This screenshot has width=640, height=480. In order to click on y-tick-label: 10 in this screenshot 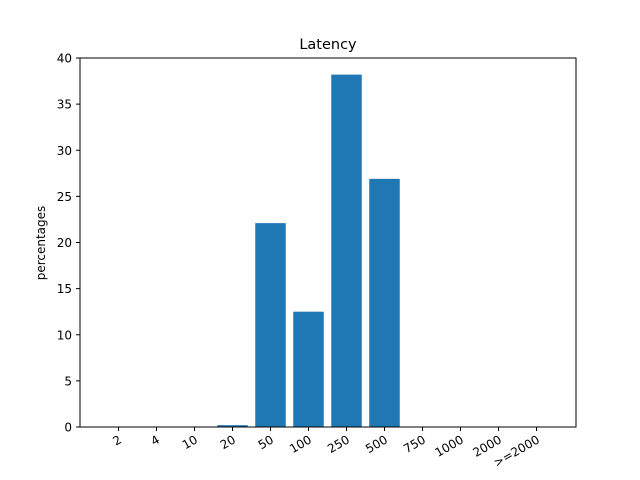, I will do `click(64, 335)`.